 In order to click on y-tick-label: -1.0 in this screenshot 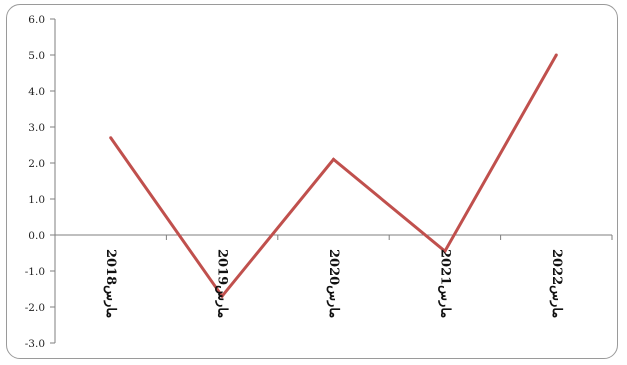, I will do `click(35, 272)`.